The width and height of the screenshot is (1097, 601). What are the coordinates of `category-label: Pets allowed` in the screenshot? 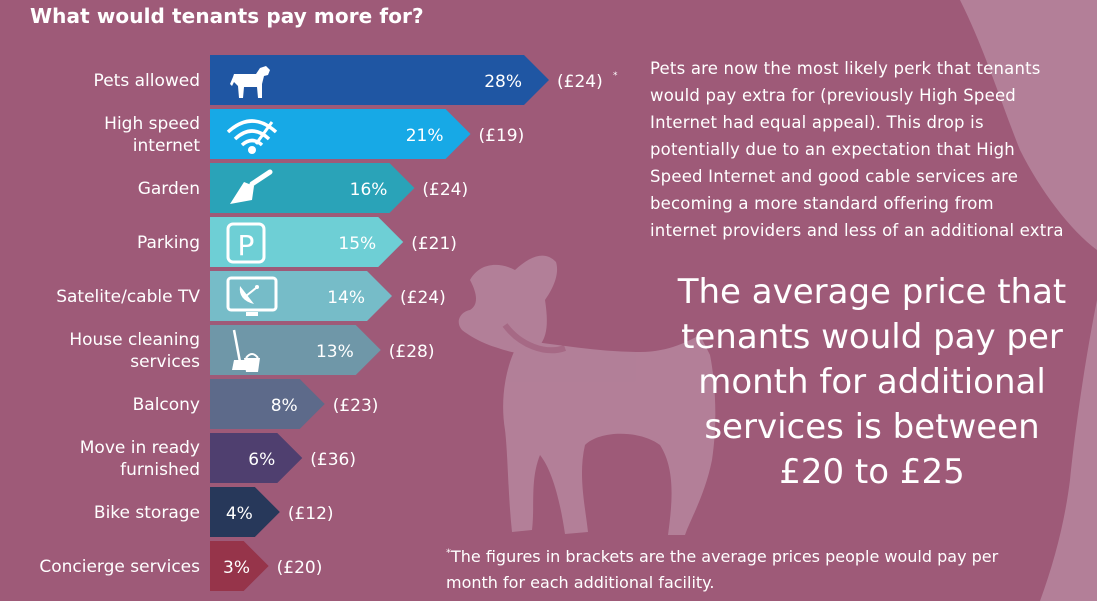 It's located at (147, 81).